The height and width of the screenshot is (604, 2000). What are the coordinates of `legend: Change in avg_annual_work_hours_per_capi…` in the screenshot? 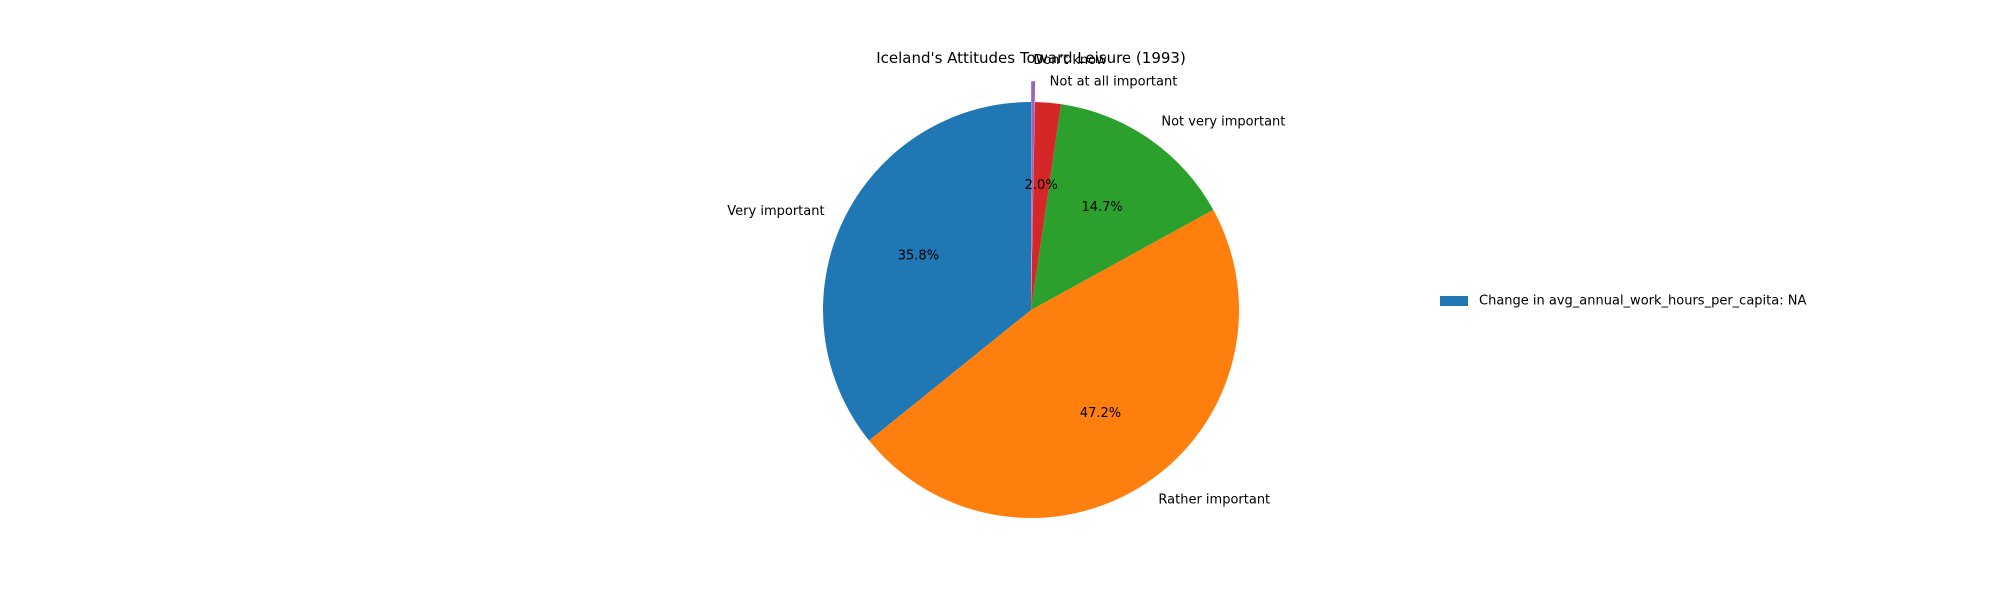 It's located at (1623, 301).